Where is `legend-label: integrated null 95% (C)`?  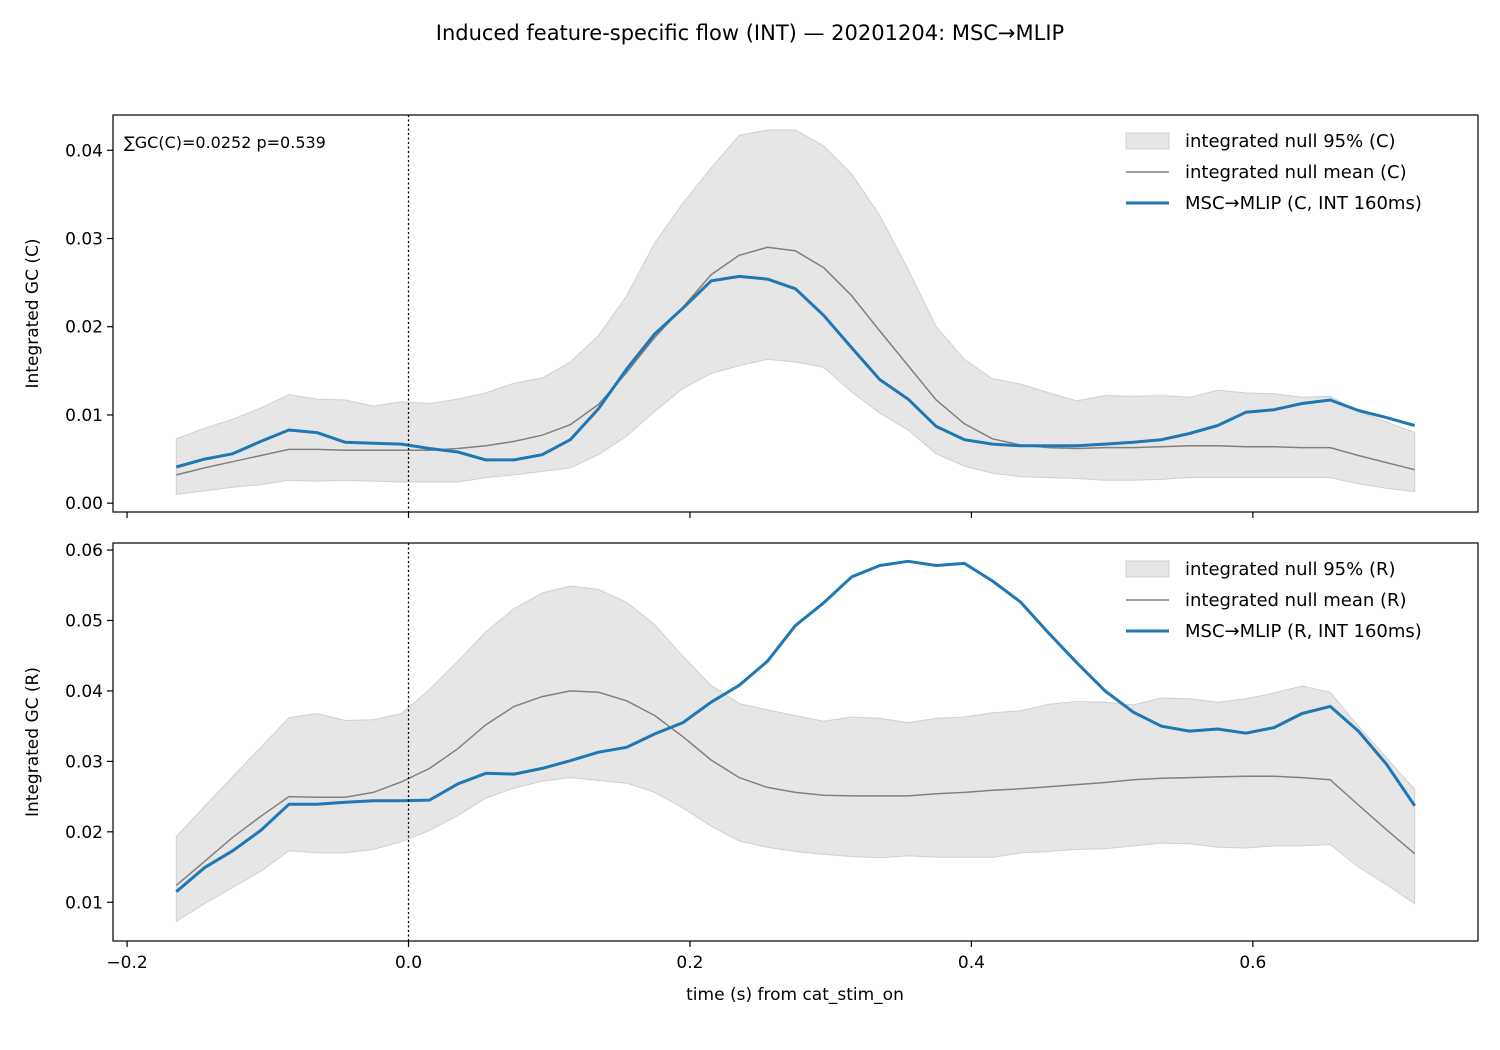 legend-label: integrated null 95% (C) is located at coordinates (1290, 141).